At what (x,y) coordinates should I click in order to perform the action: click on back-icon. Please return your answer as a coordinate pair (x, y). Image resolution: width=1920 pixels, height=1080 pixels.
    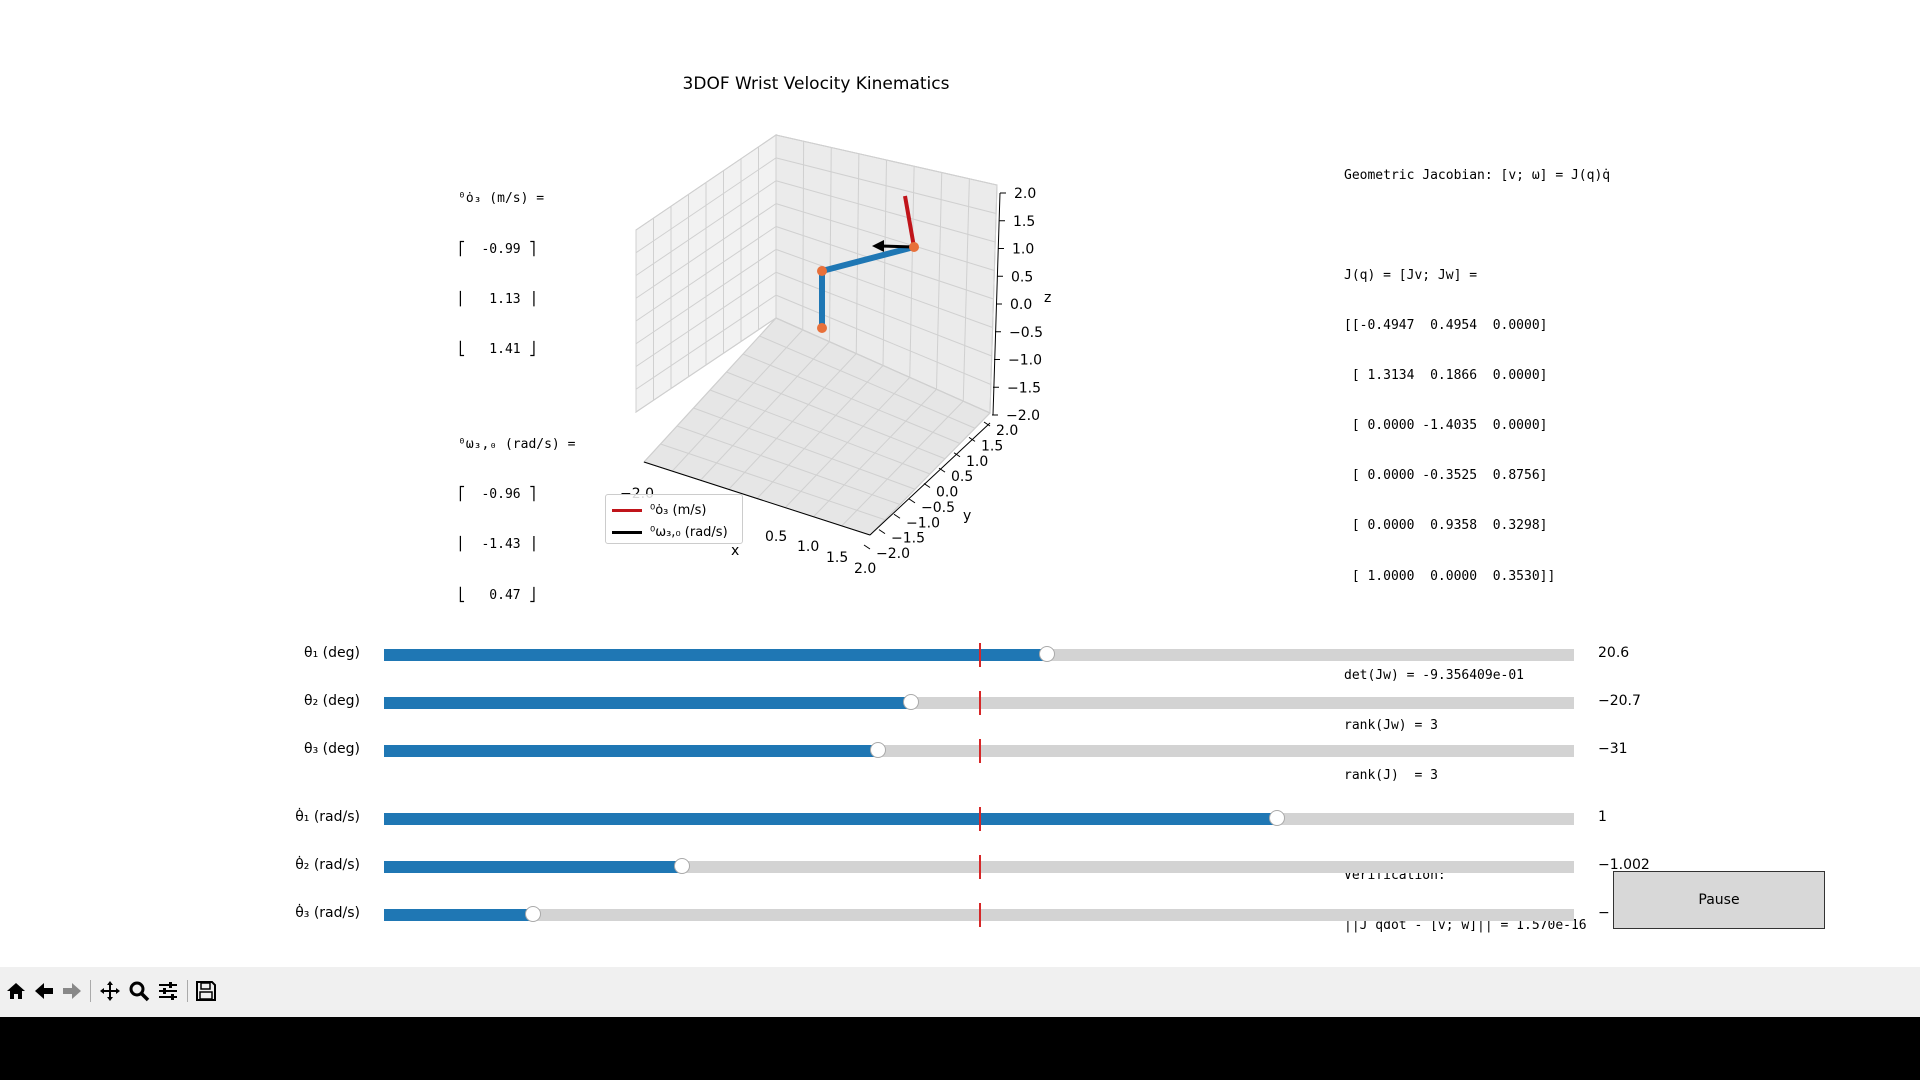
    Looking at the image, I should click on (44, 991).